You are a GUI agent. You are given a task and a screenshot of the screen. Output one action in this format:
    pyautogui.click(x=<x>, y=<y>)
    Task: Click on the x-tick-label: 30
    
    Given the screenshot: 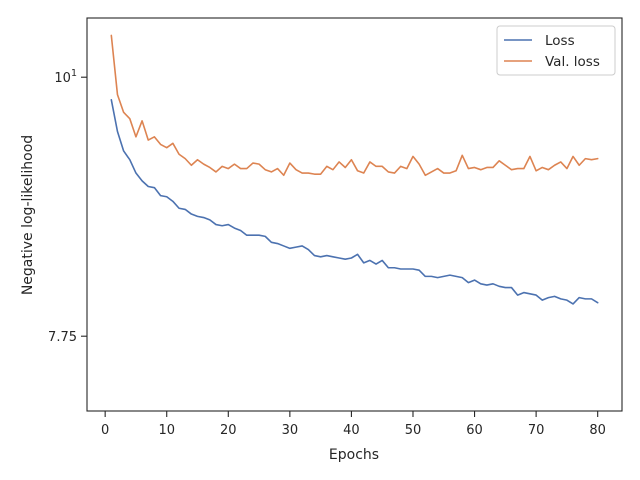 What is the action you would take?
    pyautogui.click(x=290, y=430)
    